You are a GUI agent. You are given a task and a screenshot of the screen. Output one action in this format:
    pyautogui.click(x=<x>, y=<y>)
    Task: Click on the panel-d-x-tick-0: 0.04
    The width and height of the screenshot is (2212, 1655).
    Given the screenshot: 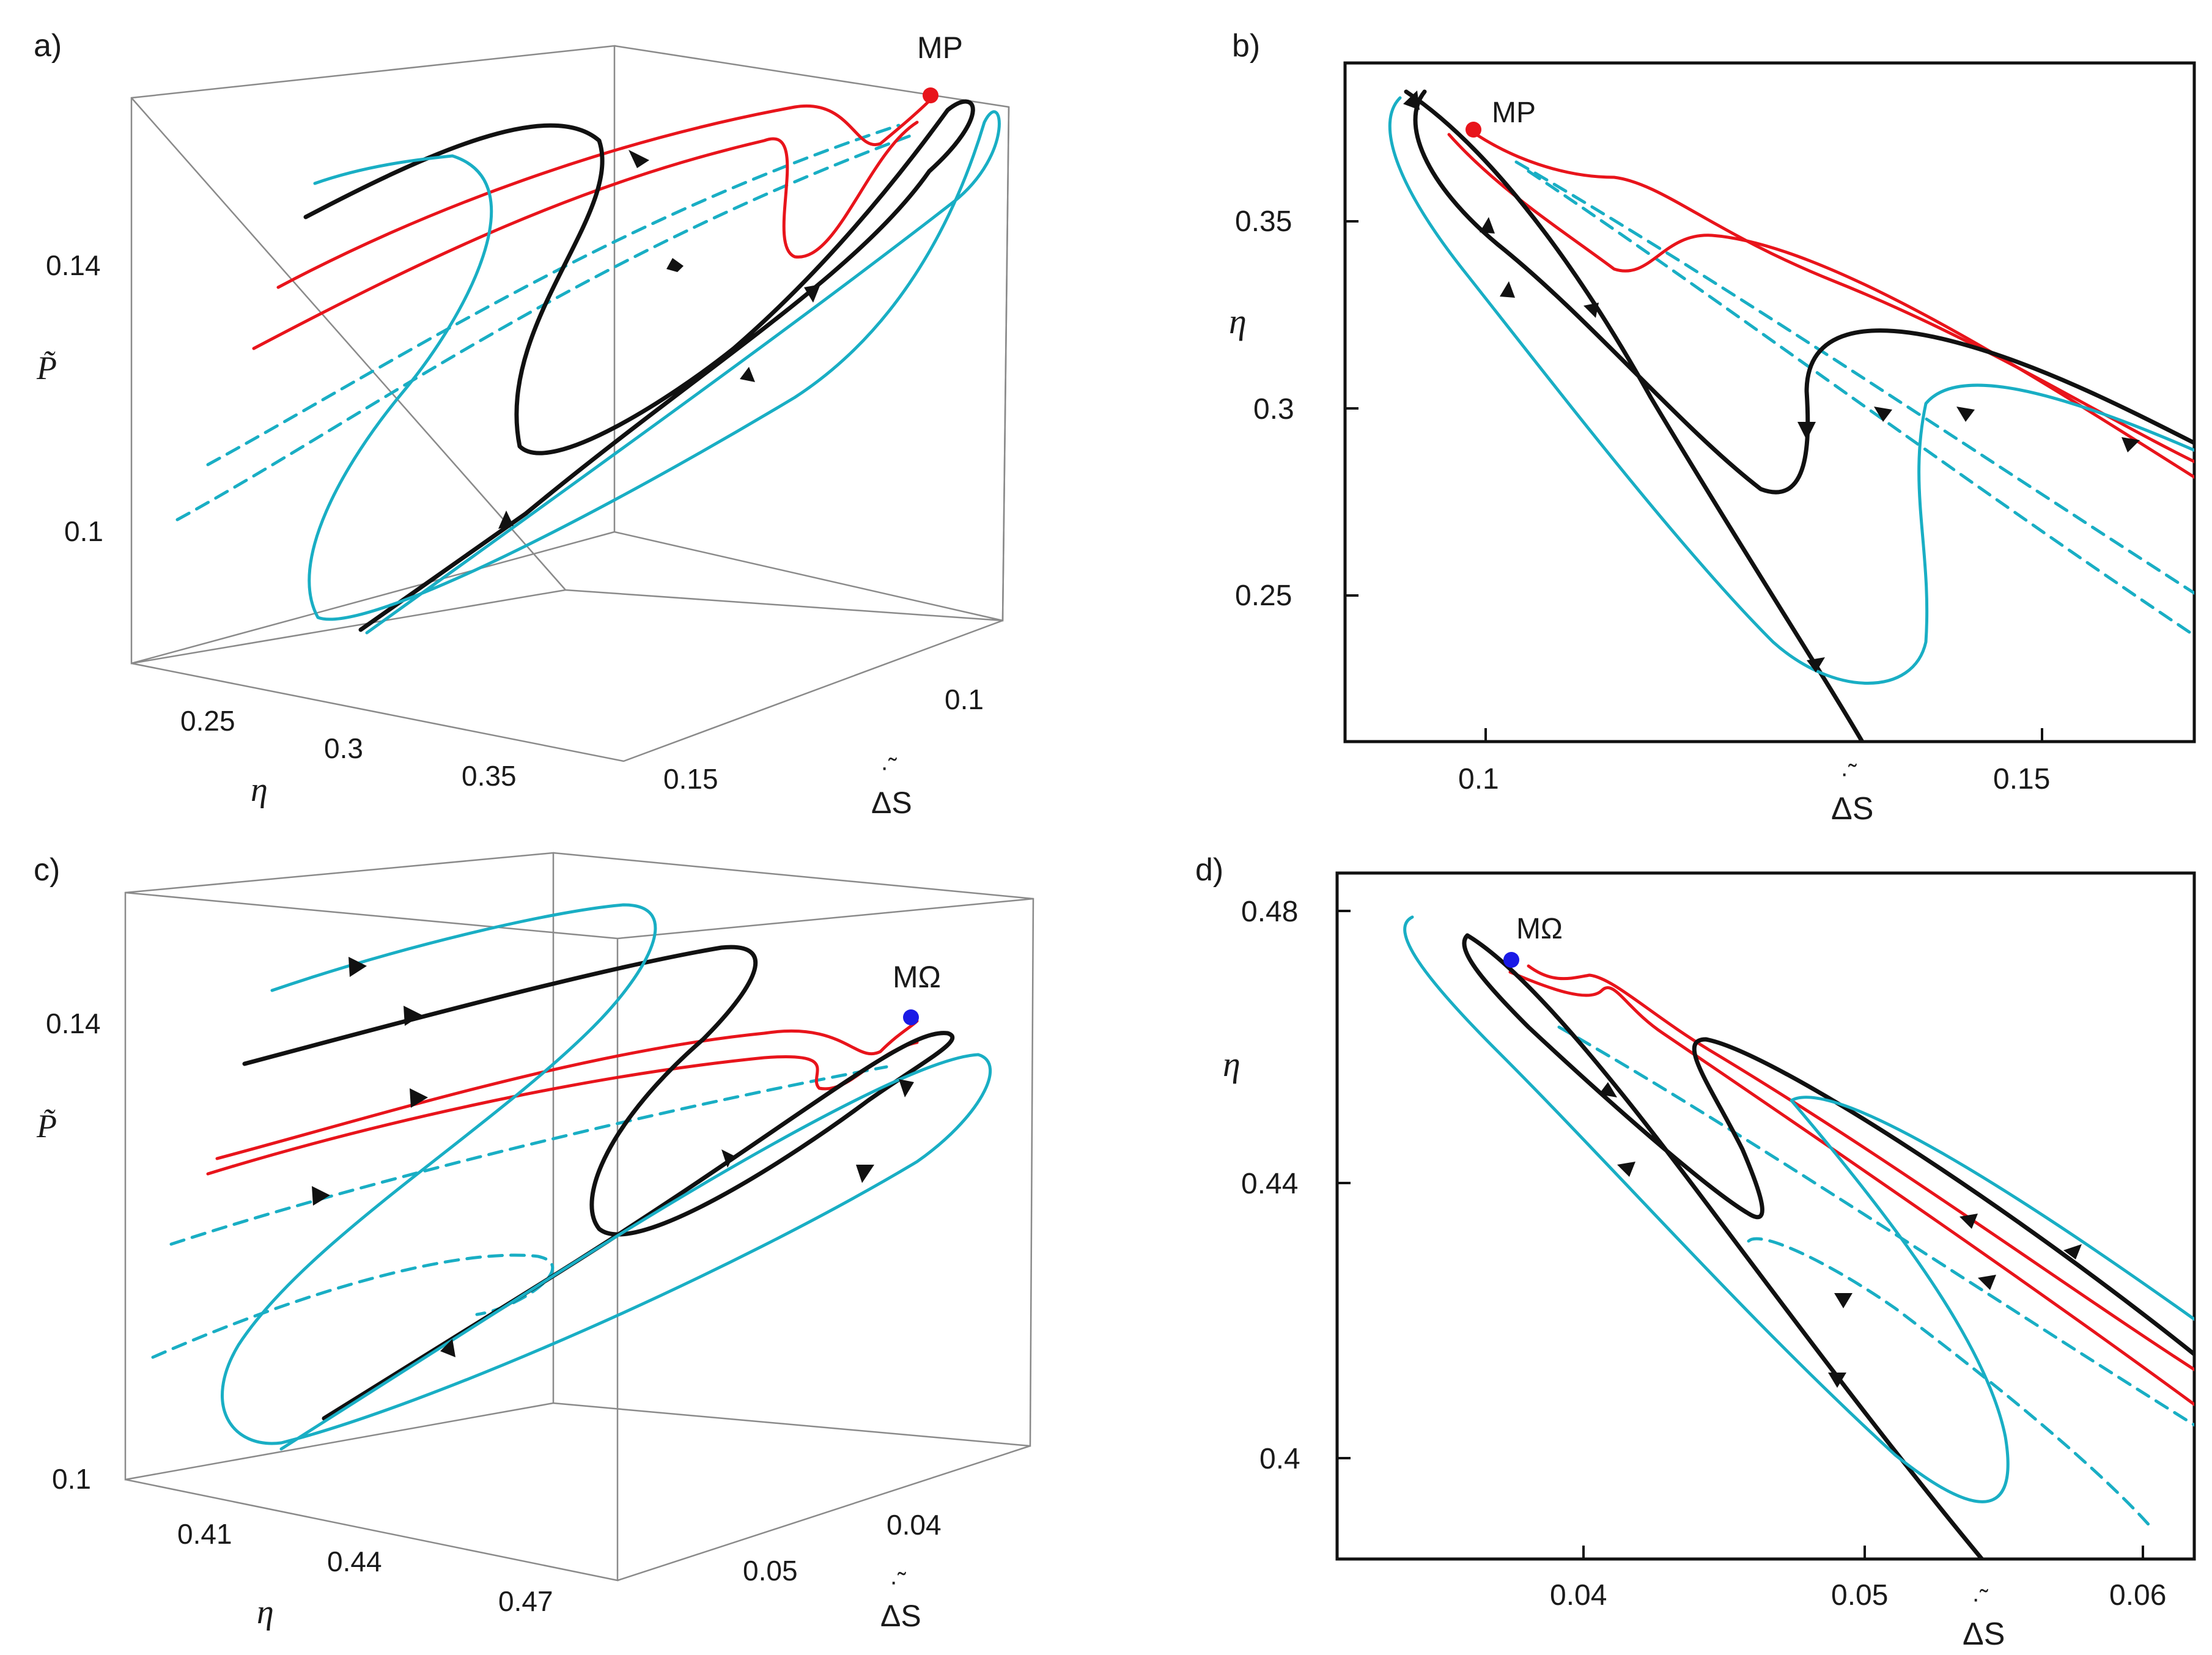 What is the action you would take?
    pyautogui.click(x=1578, y=1595)
    